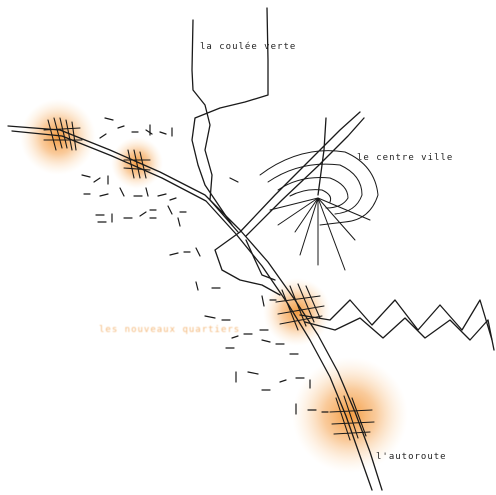  Describe the element at coordinates (58, 137) in the screenshot. I see `glow-node-west` at that location.